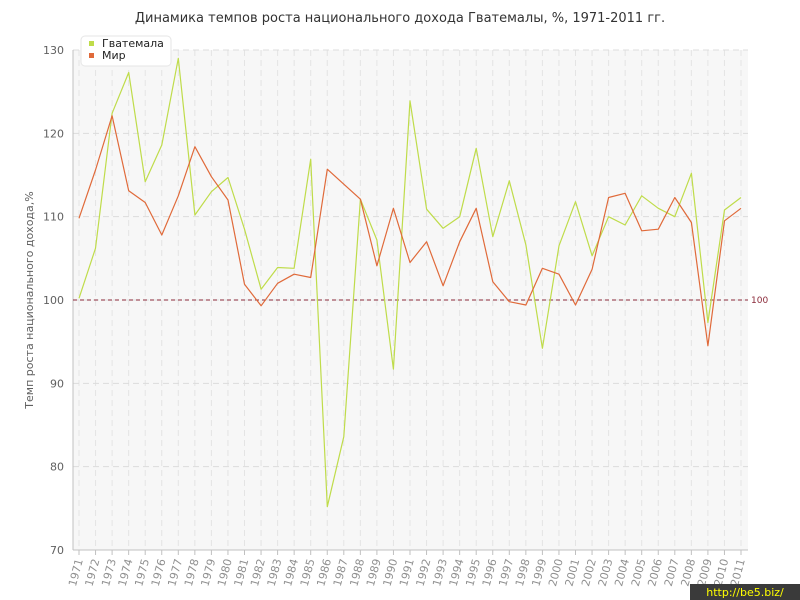 The height and width of the screenshot is (600, 800). I want to click on y-tick-labels: 70 80 90 100 110 120 130, so click(53, 300).